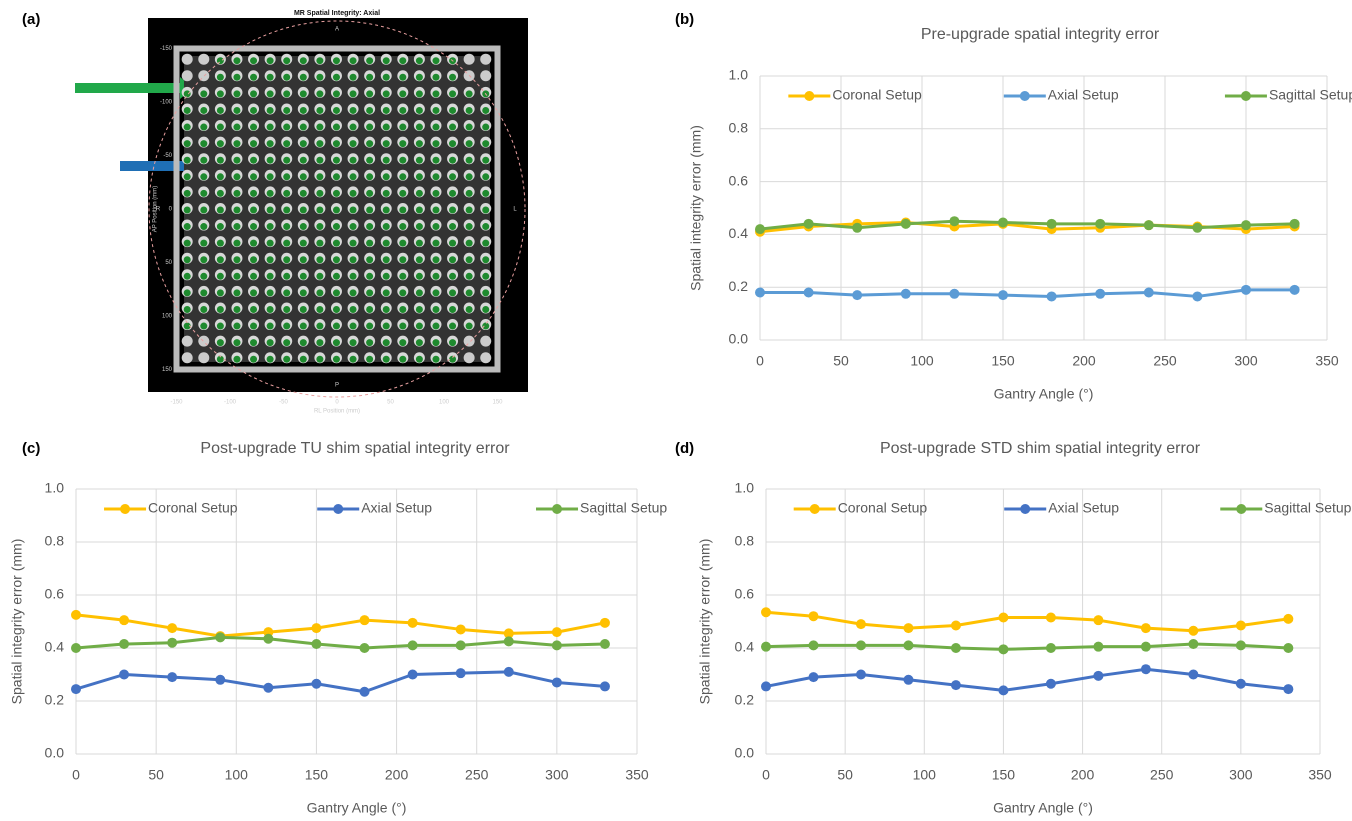  I want to click on x-tick-label: 0, so click(337, 403).